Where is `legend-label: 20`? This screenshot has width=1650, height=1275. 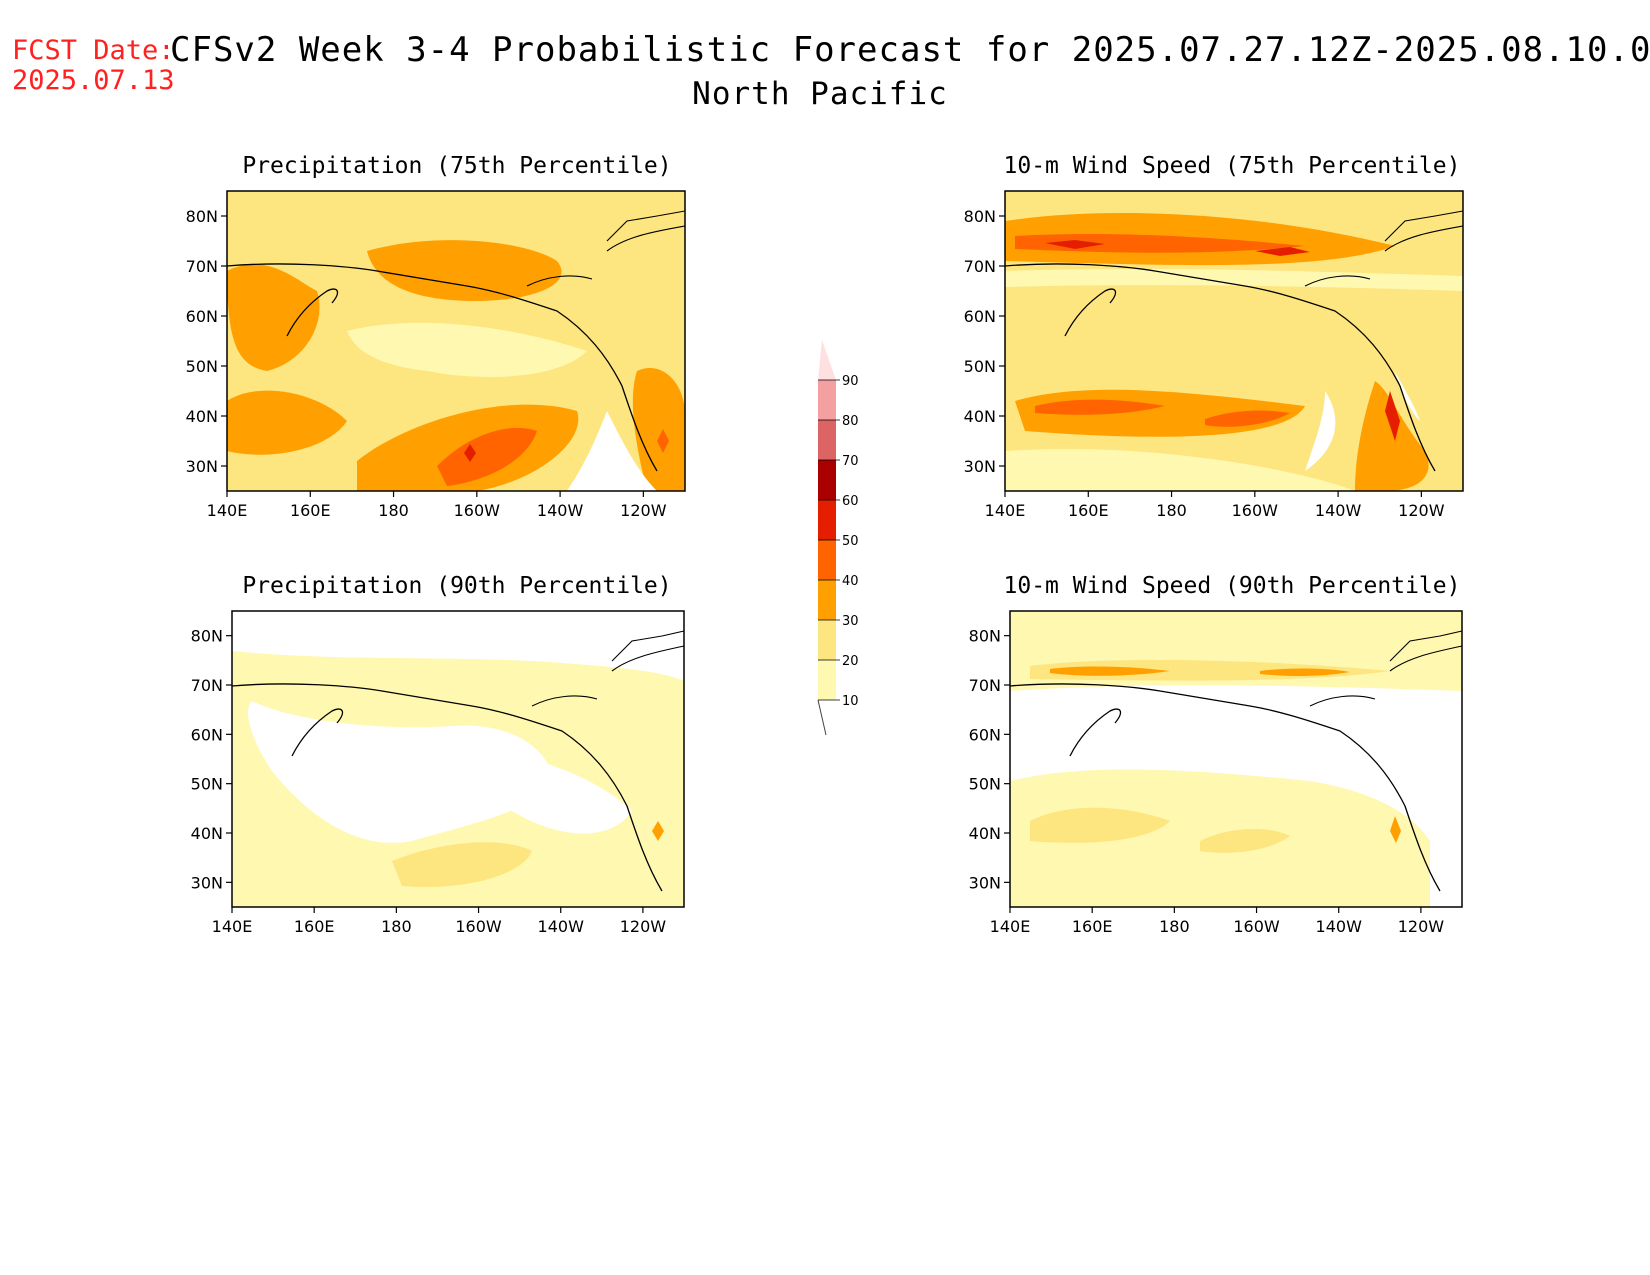 legend-label: 20 is located at coordinates (850, 661).